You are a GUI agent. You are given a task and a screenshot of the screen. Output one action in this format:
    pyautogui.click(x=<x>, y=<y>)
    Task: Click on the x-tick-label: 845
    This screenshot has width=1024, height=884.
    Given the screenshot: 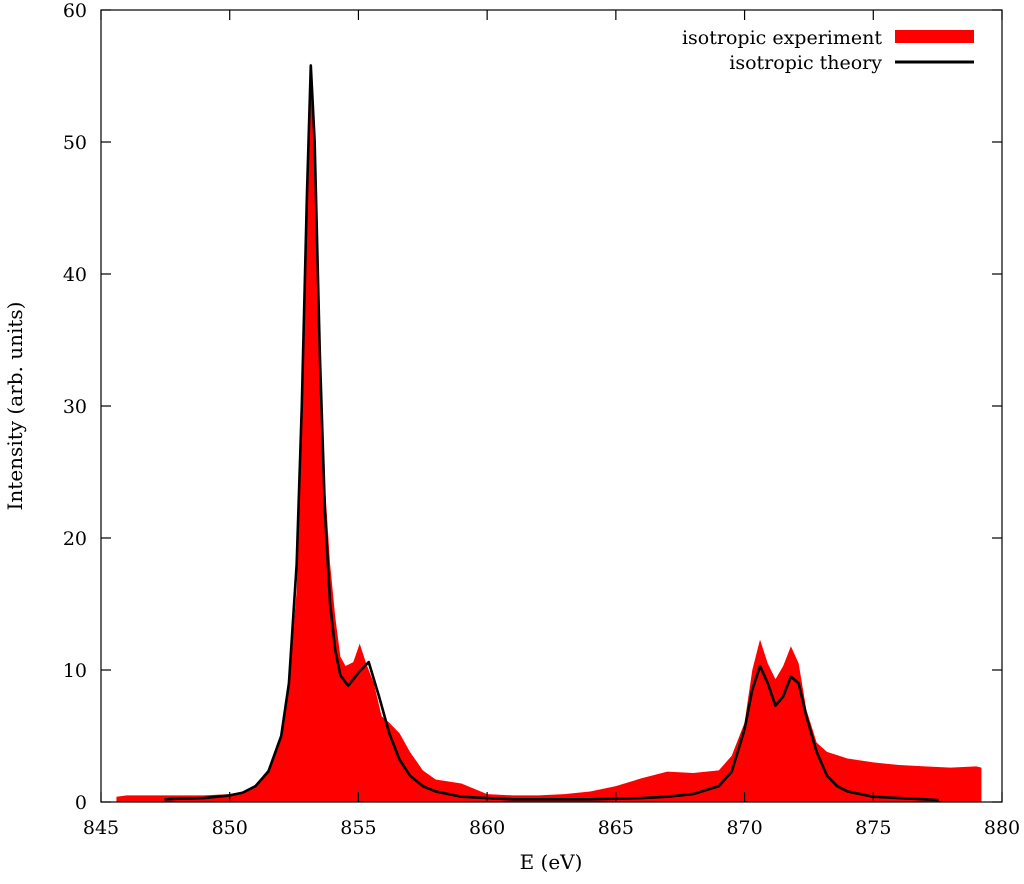 What is the action you would take?
    pyautogui.click(x=101, y=828)
    